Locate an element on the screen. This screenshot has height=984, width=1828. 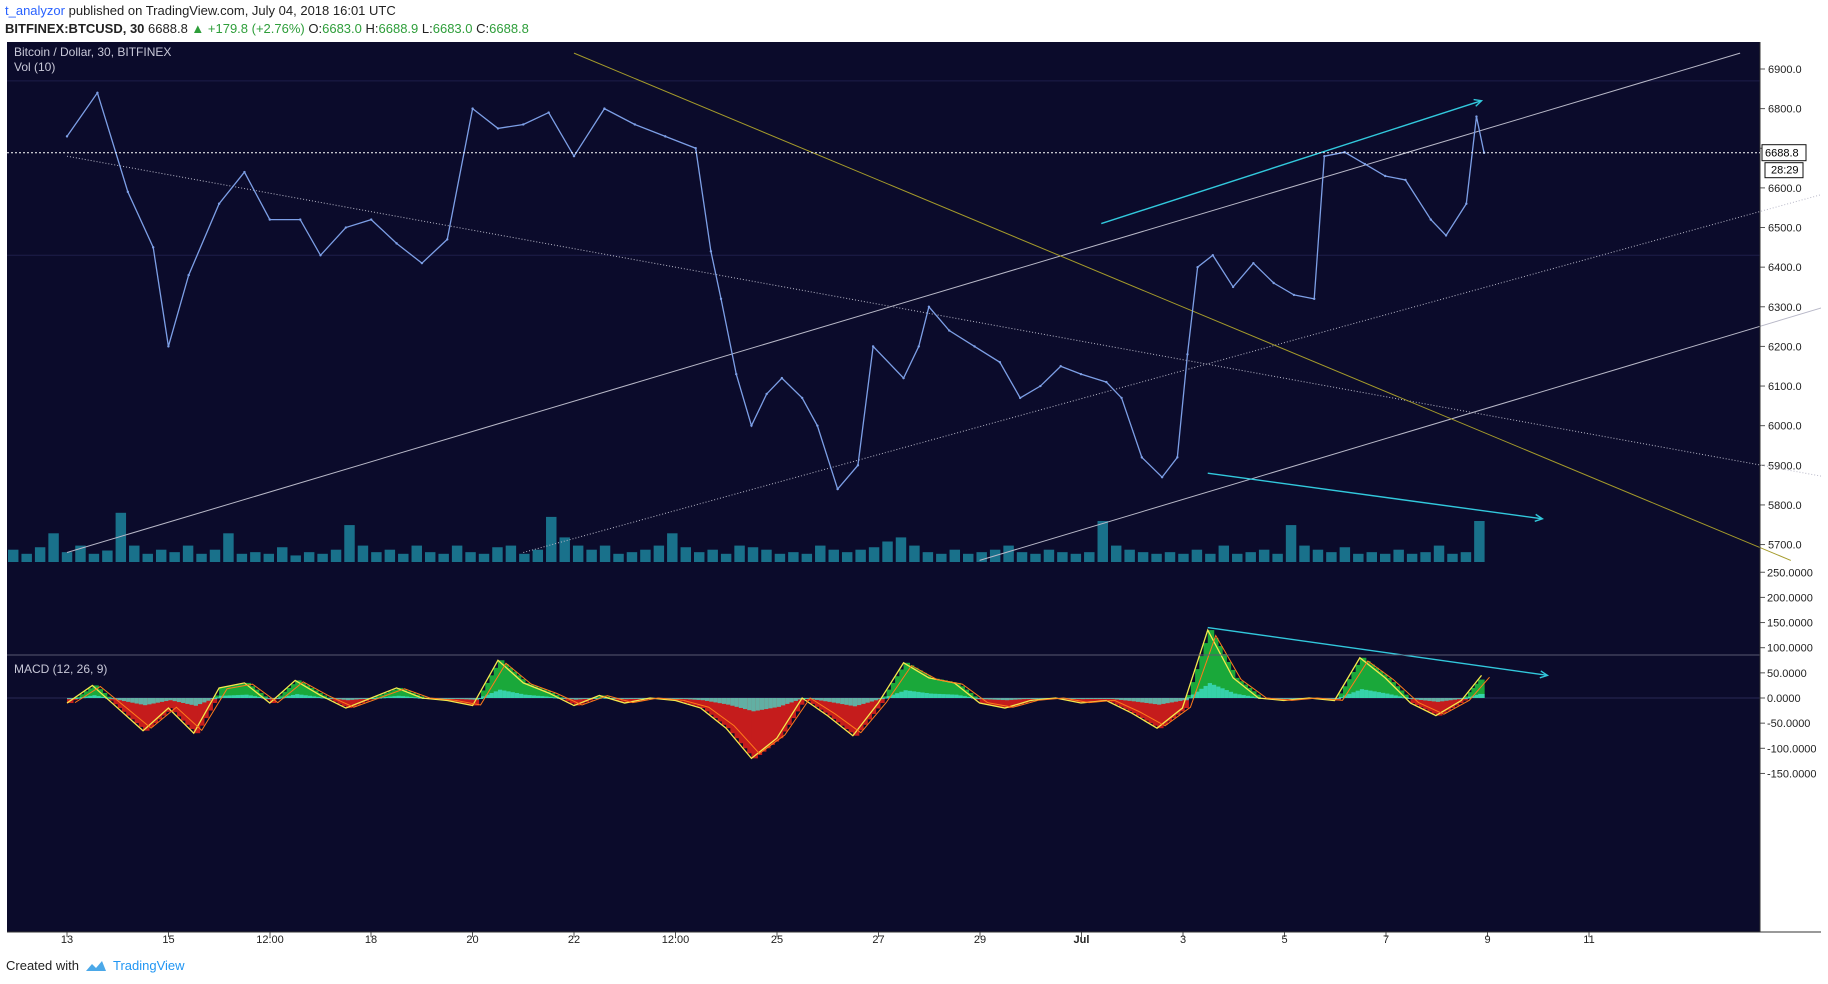
macd-tick-label: 150.0000 is located at coordinates (1790, 624).